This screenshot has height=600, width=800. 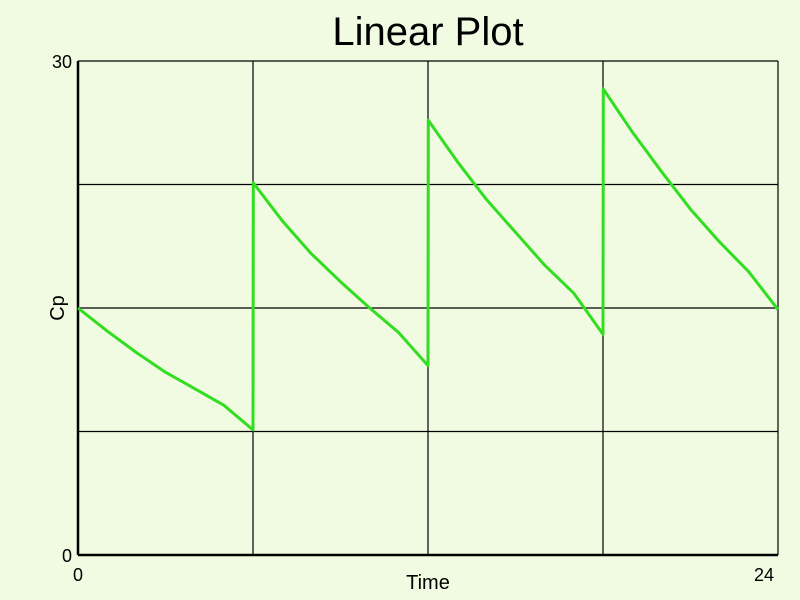 I want to click on x-tick-label-min: 0, so click(x=78, y=575).